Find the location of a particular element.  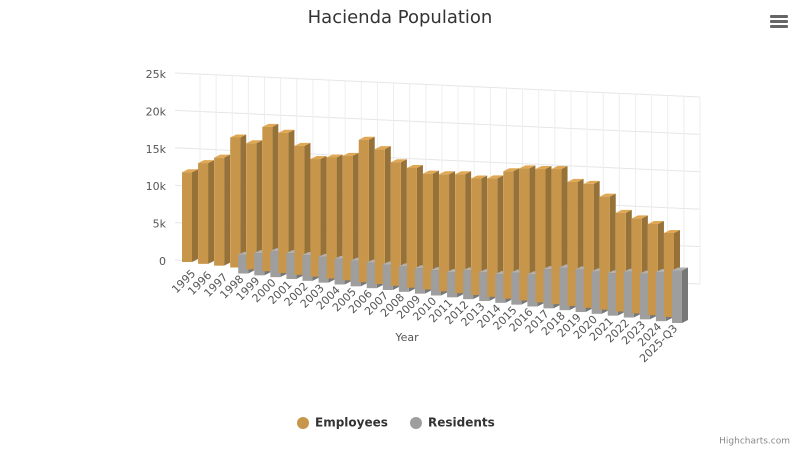

legend-label: Employees is located at coordinates (351, 423).